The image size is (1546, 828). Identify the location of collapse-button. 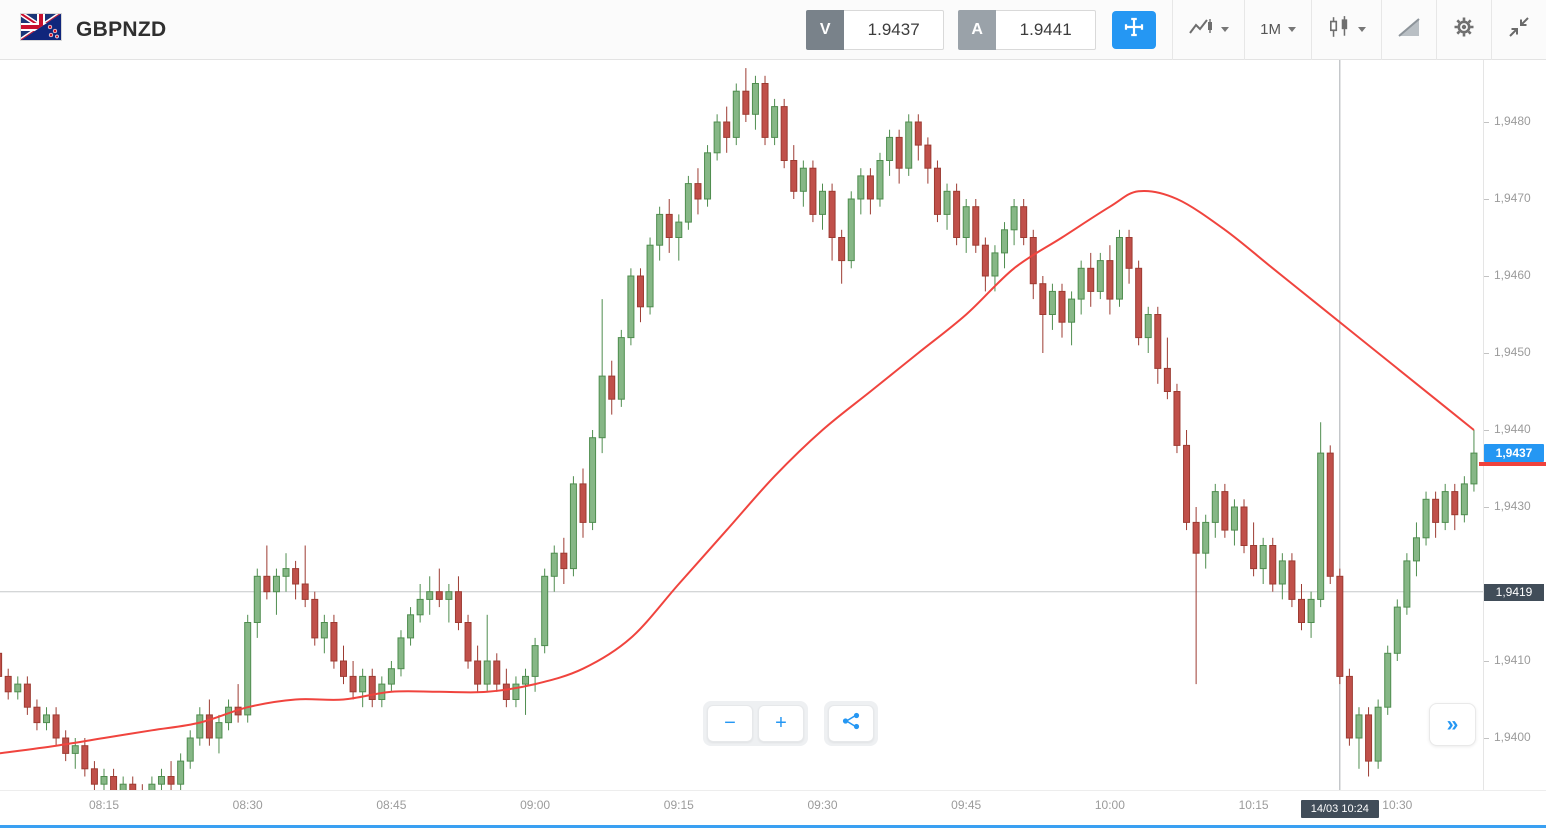
(1518, 30).